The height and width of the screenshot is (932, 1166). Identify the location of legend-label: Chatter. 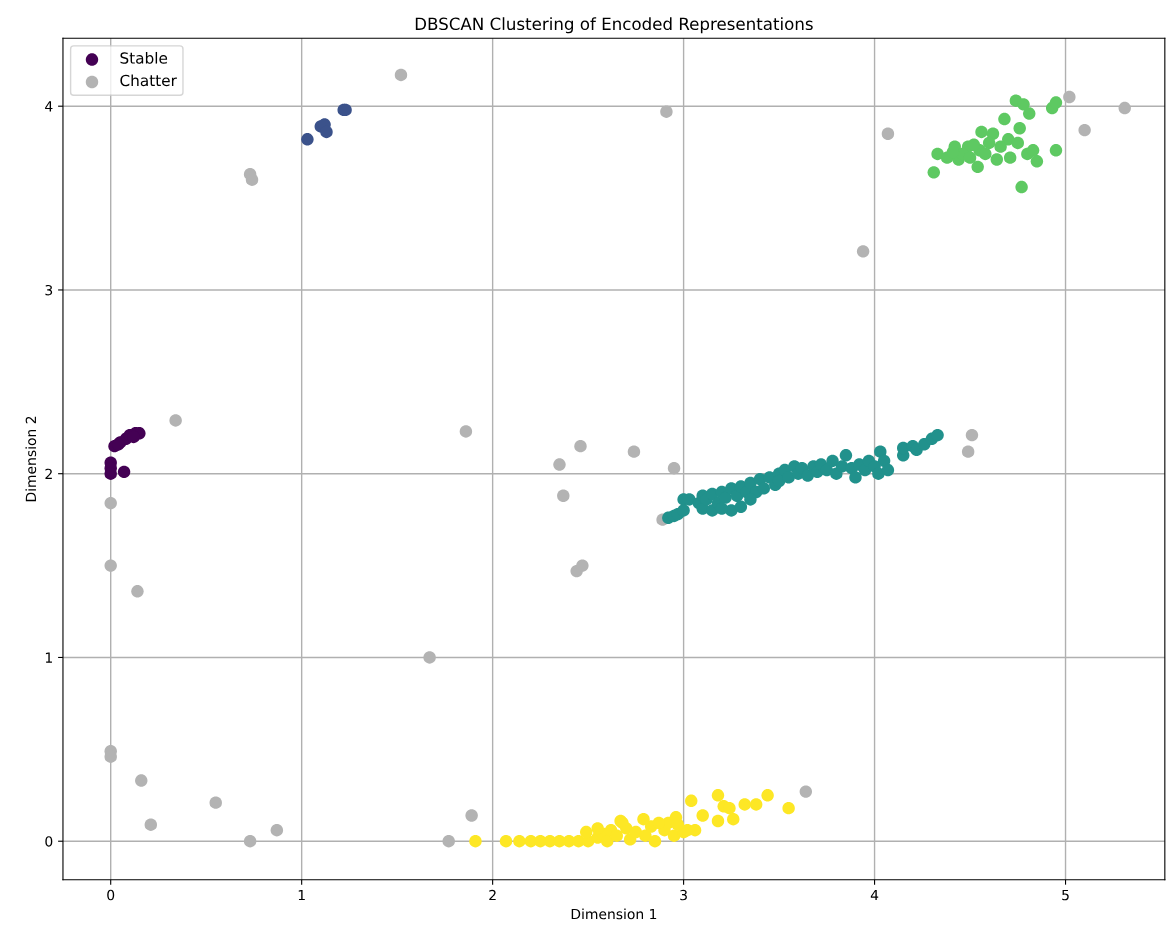
(148, 80).